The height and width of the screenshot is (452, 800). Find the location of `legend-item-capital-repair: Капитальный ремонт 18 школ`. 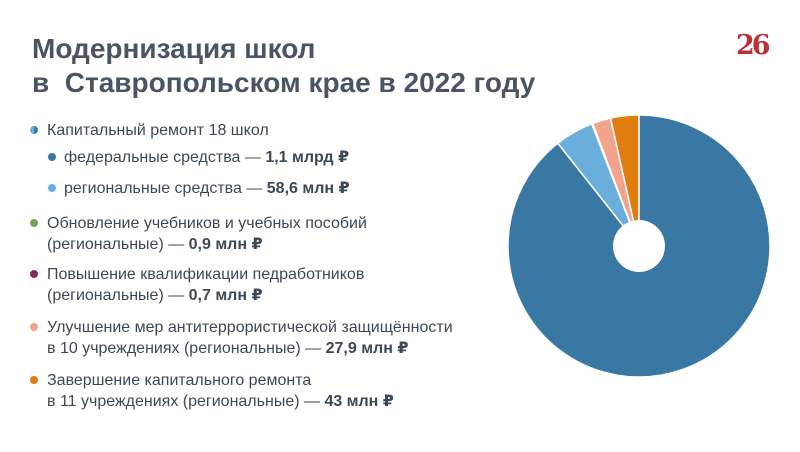

legend-item-capital-repair: Капитальный ремонт 18 школ is located at coordinates (149, 130).